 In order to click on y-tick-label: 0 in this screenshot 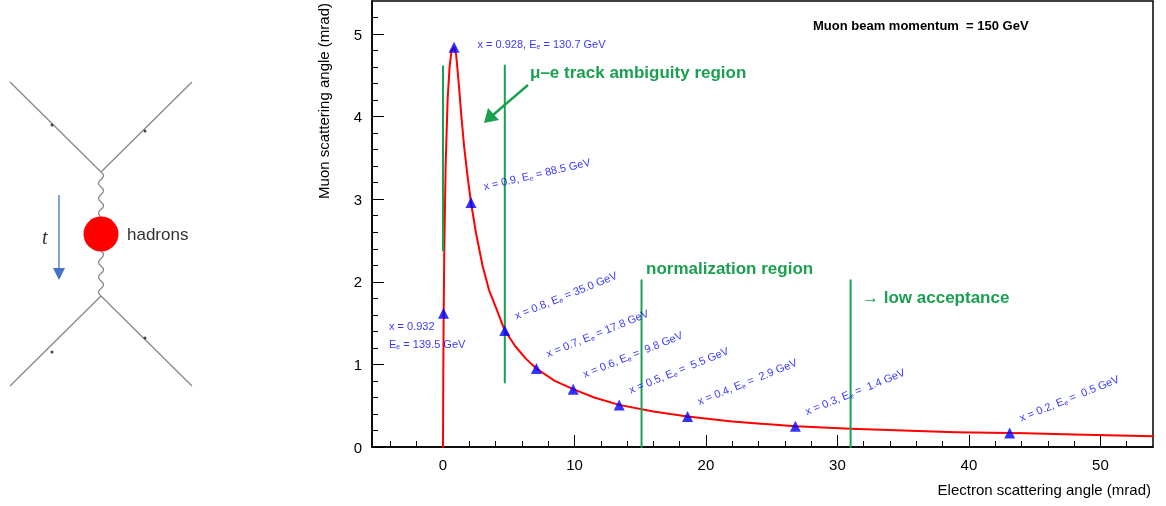, I will do `click(357, 447)`.